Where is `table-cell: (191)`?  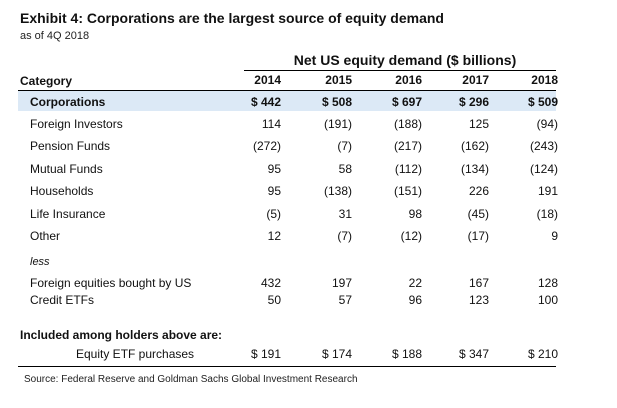 table-cell: (191) is located at coordinates (337, 124).